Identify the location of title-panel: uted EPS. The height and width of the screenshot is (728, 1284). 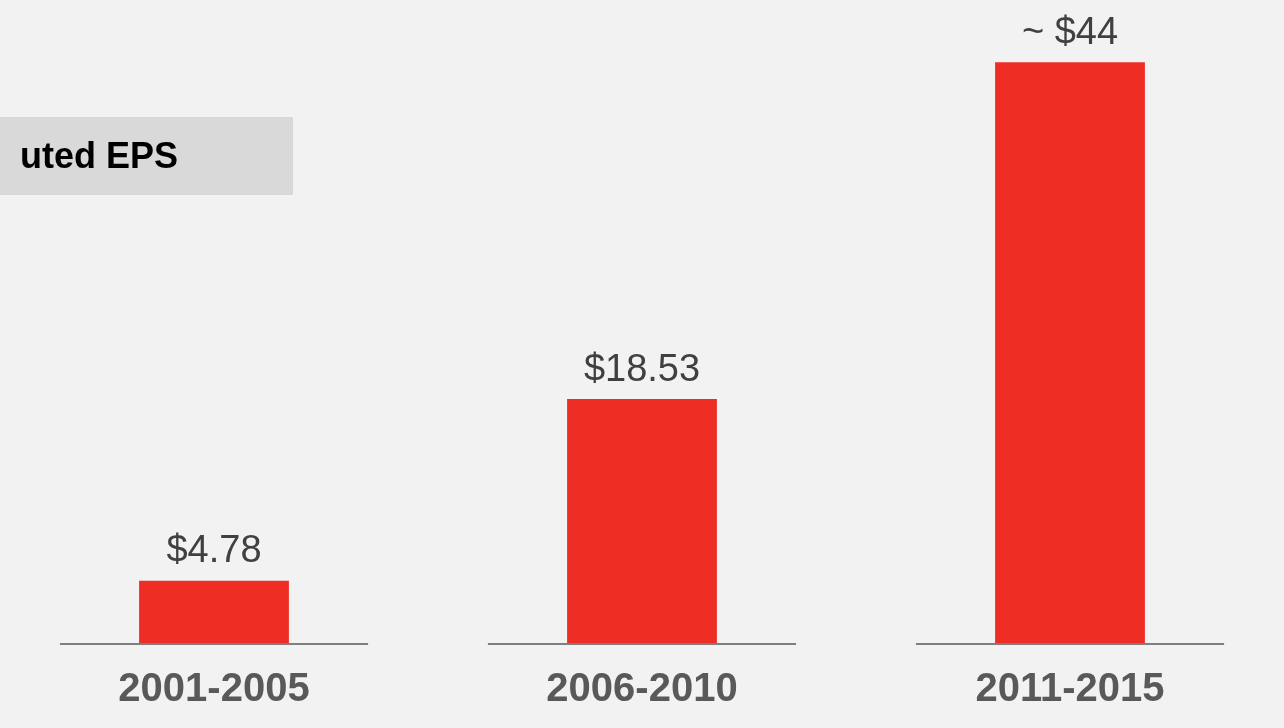
(147, 156).